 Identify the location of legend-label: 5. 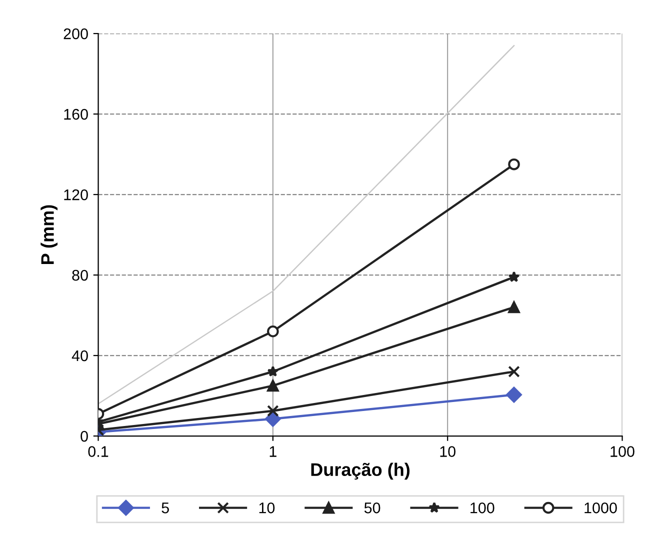
(165, 508).